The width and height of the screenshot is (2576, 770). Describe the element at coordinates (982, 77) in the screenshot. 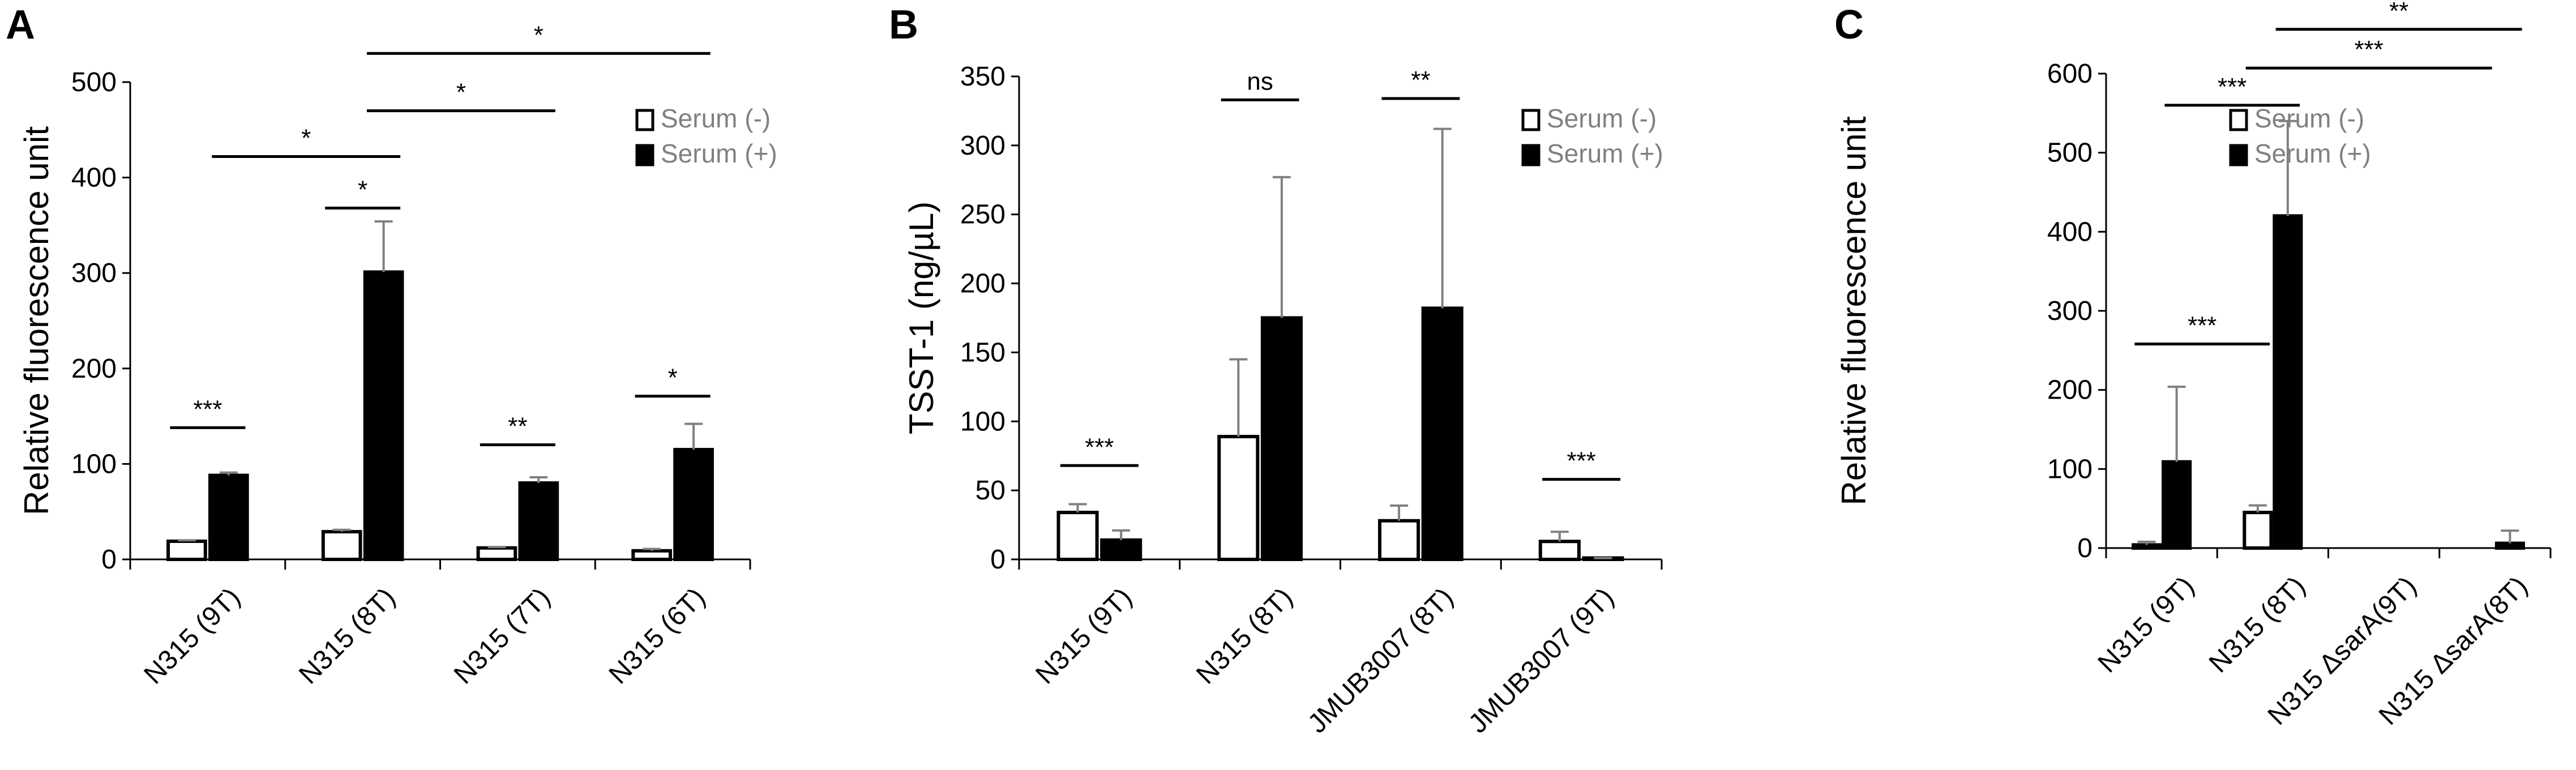

I see `y-tick-label: 350` at that location.